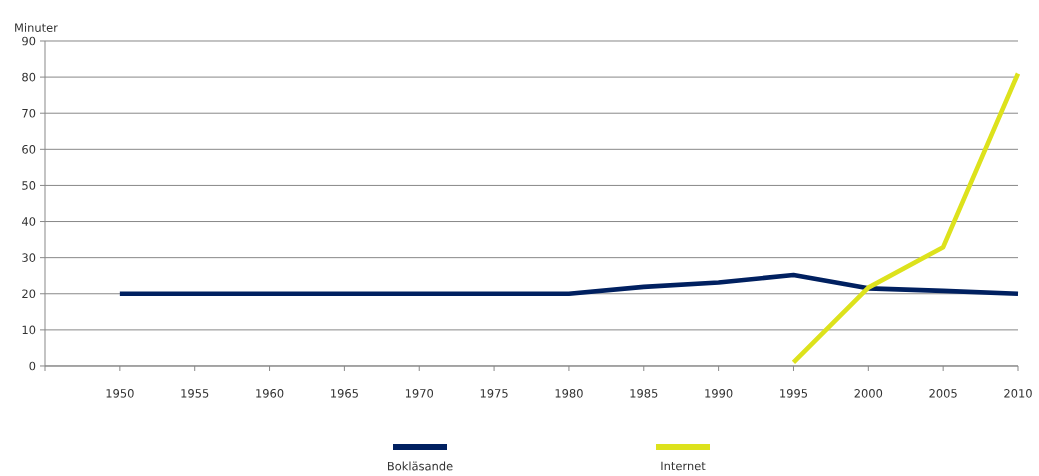  I want to click on x-tick-label: 1950, so click(120, 393).